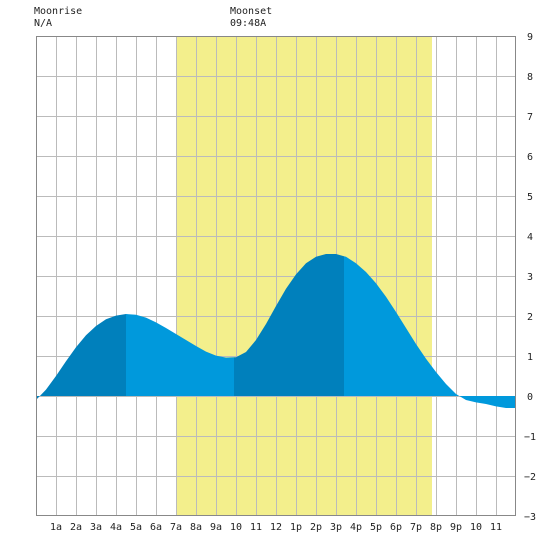  I want to click on x-tick-label: 3a, so click(96, 527).